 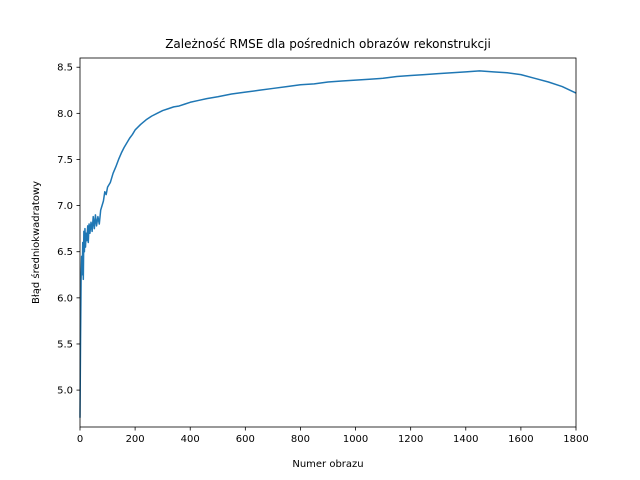 I want to click on x-tick-label: 0, so click(x=80, y=439).